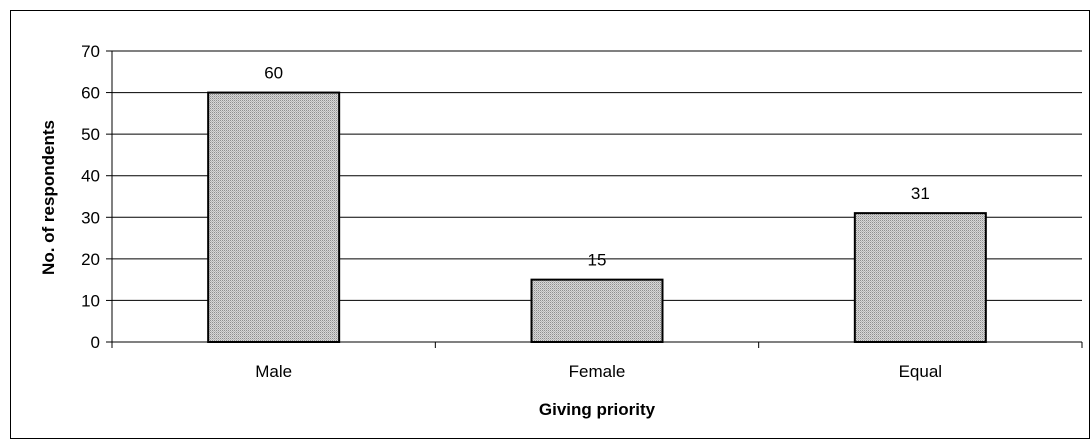 The height and width of the screenshot is (443, 1092). Describe the element at coordinates (90, 51) in the screenshot. I see `y-tick-label: 70` at that location.